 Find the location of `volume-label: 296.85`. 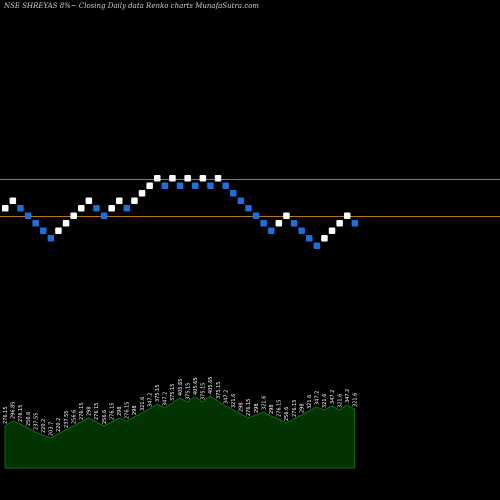

volume-label: 296.85 is located at coordinates (14, 411).